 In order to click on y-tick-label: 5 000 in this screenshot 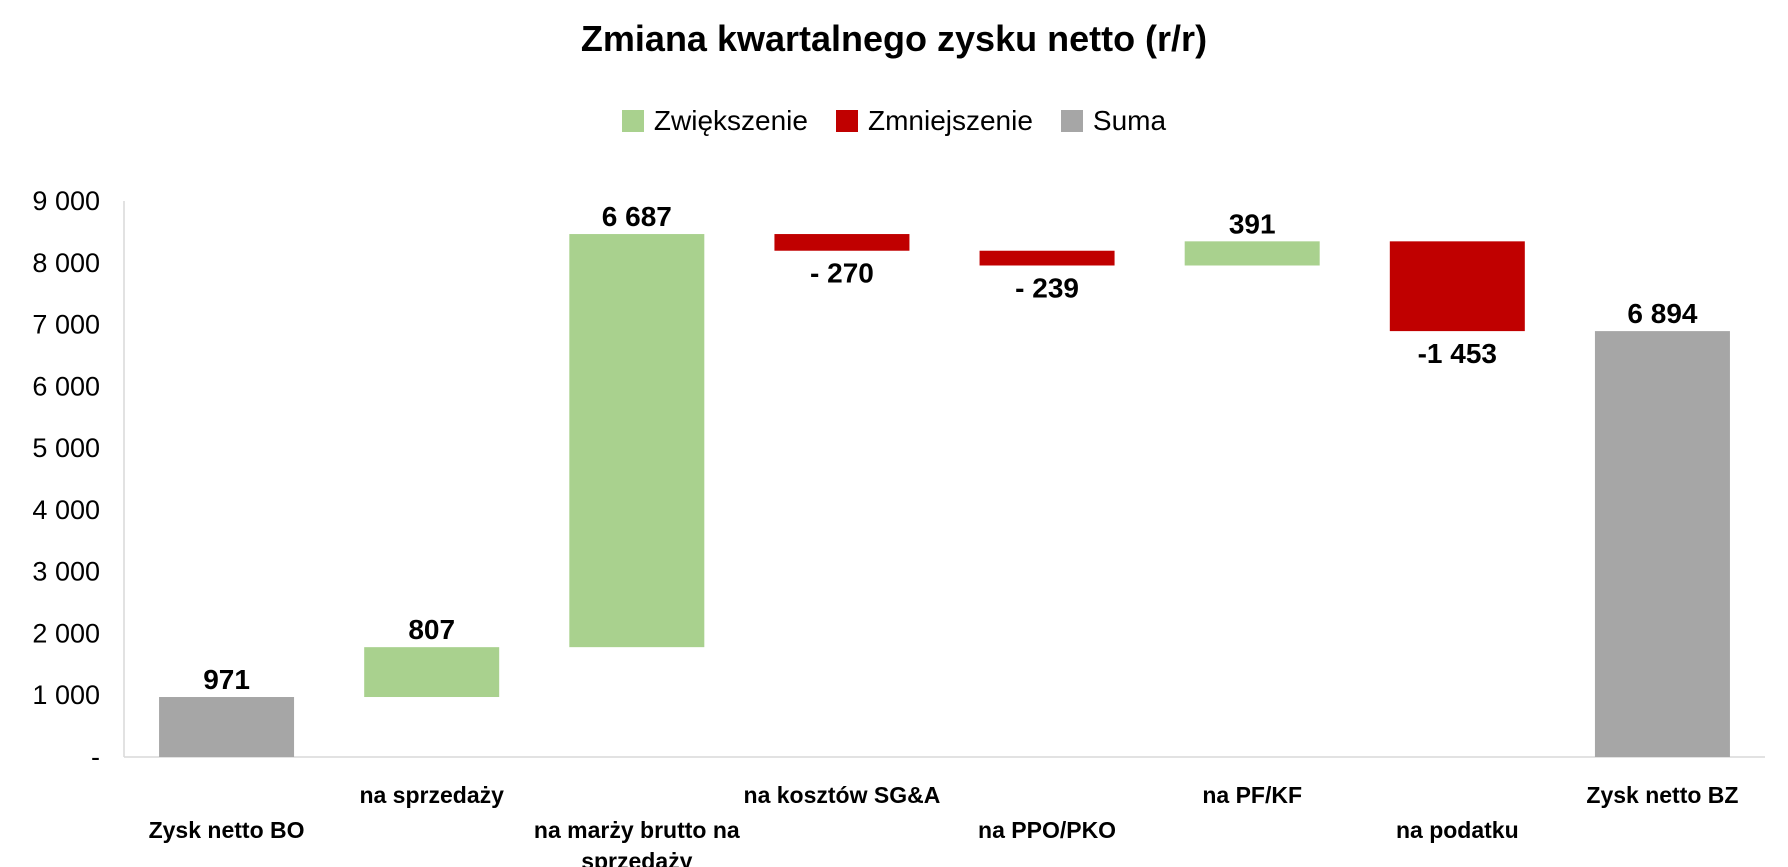, I will do `click(66, 448)`.